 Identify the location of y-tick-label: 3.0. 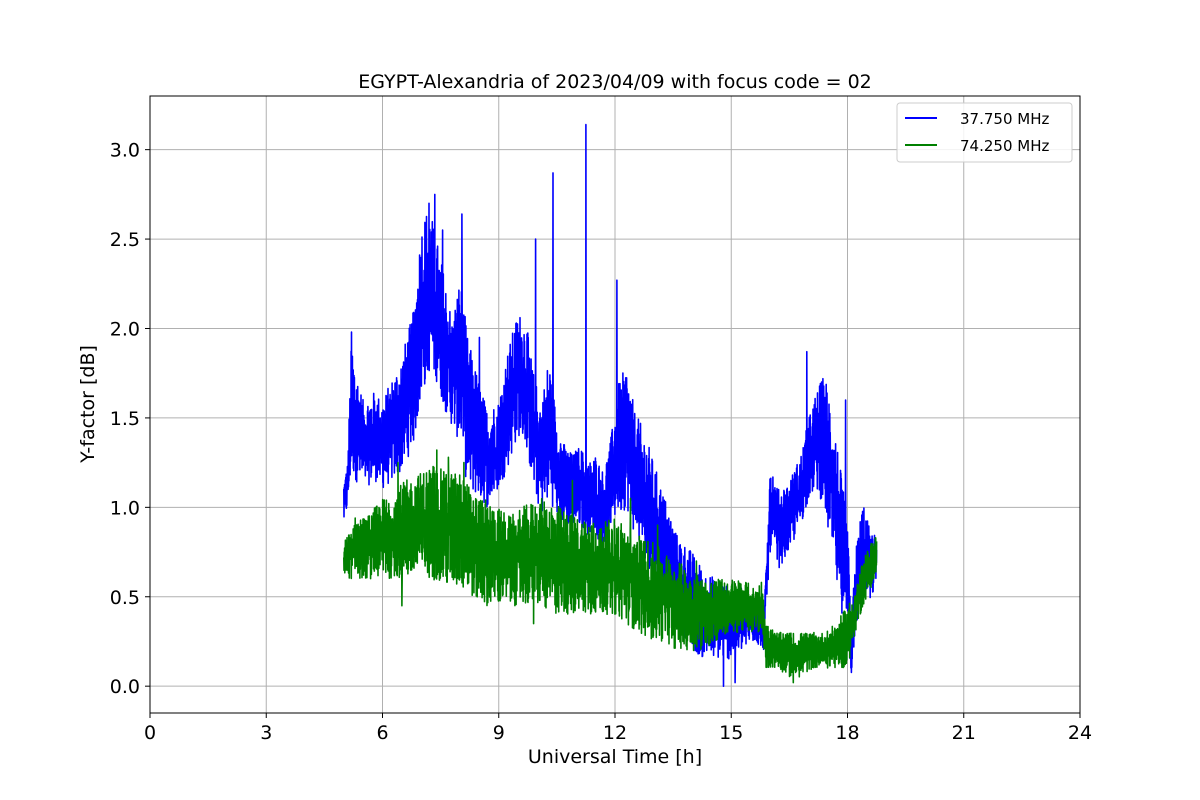
(125, 151).